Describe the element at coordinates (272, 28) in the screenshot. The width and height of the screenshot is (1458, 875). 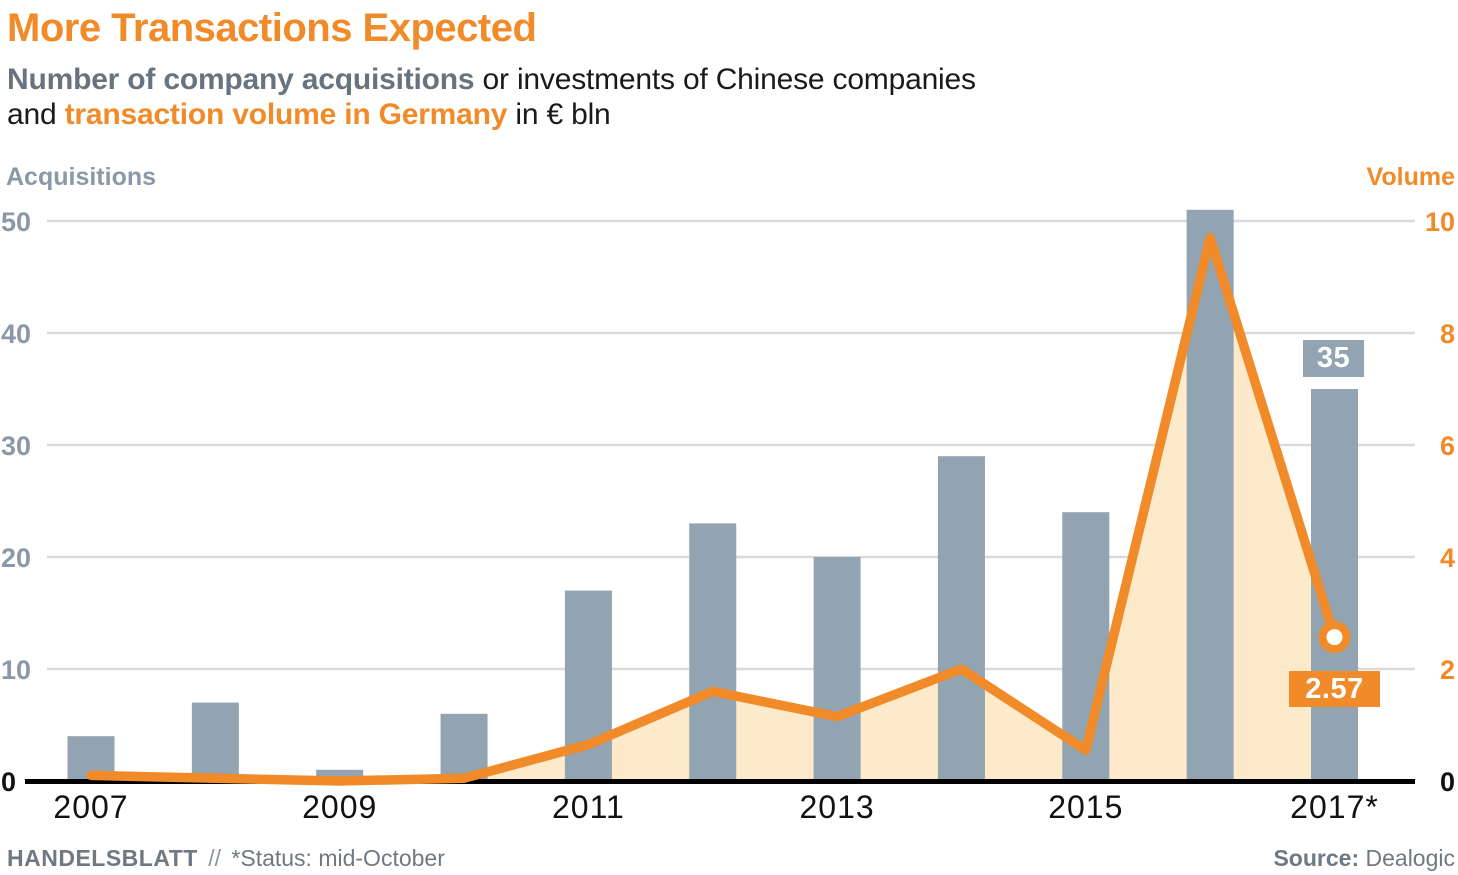
I see `page-title: More Transactions Expected` at that location.